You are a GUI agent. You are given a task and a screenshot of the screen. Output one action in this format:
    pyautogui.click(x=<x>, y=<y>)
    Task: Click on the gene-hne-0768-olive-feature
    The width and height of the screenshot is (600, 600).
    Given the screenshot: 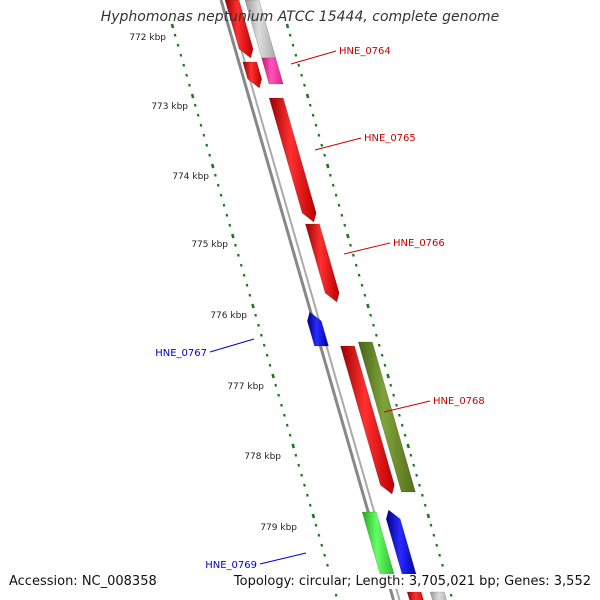 What is the action you would take?
    pyautogui.click(x=386, y=417)
    